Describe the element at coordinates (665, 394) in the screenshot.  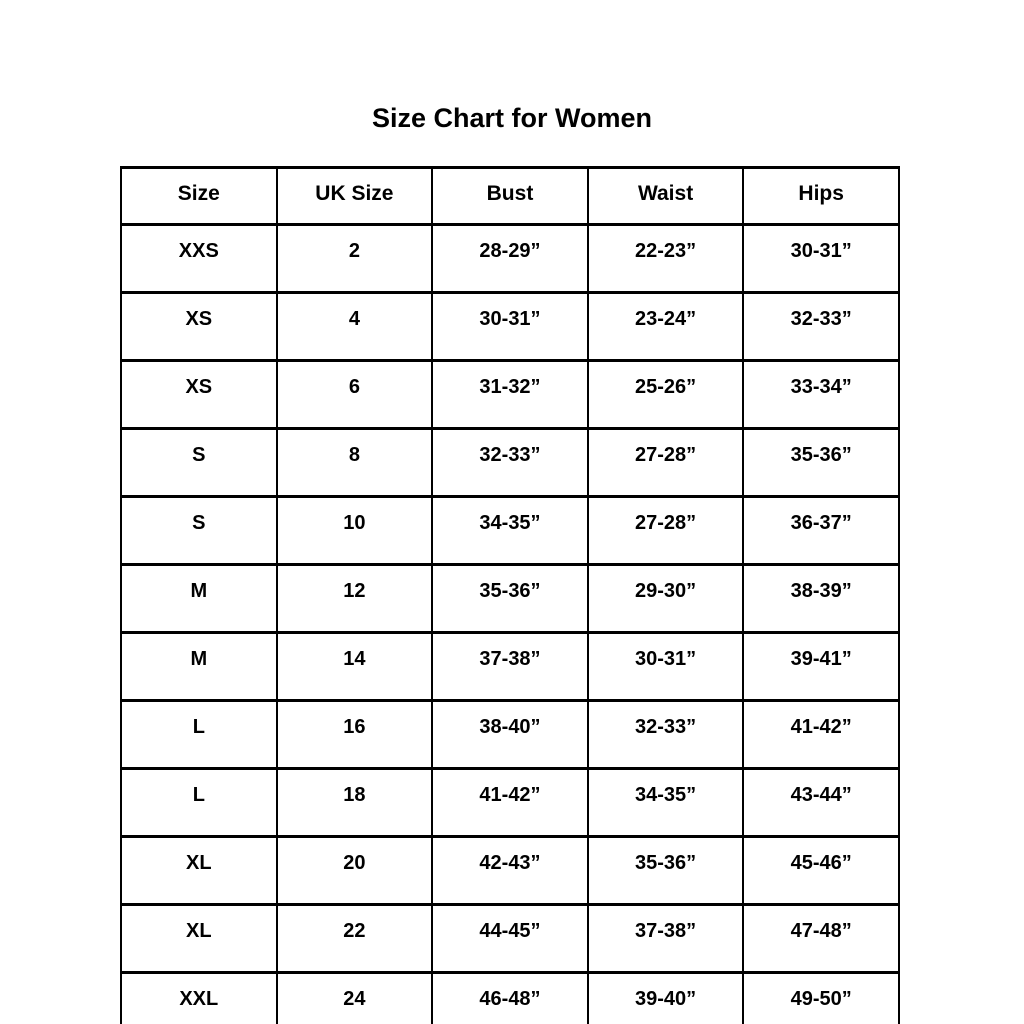
I see `table-cell: 25-26”` at that location.